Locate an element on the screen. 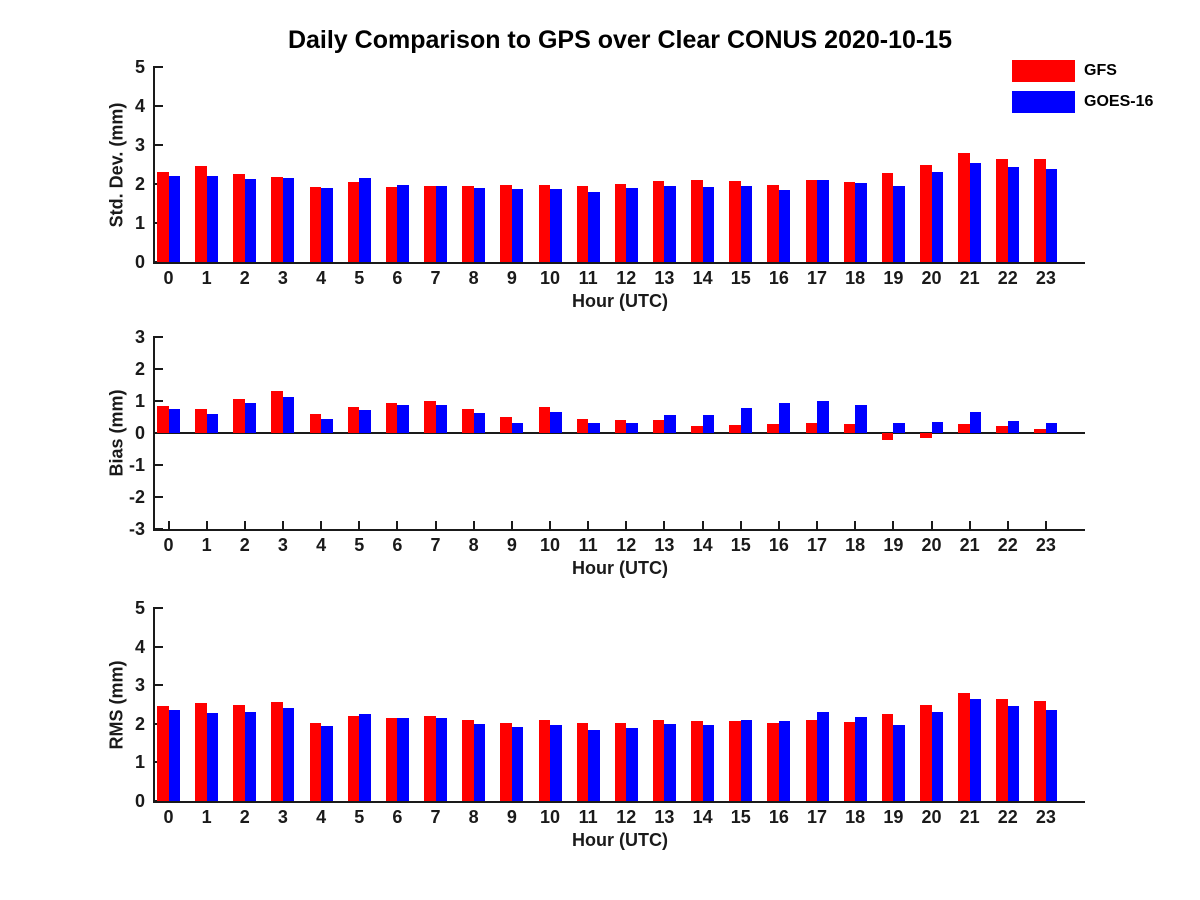 The height and width of the screenshot is (900, 1200). x-tick-label: 15 is located at coordinates (740, 817).